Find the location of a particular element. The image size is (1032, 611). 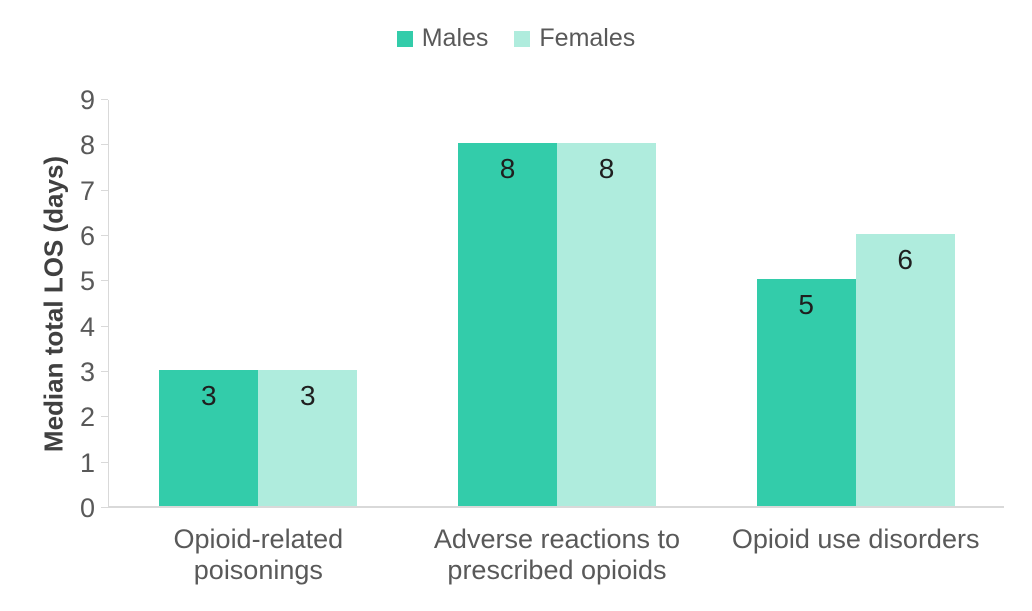

y-axis-tick-label: 3 is located at coordinates (87, 372).